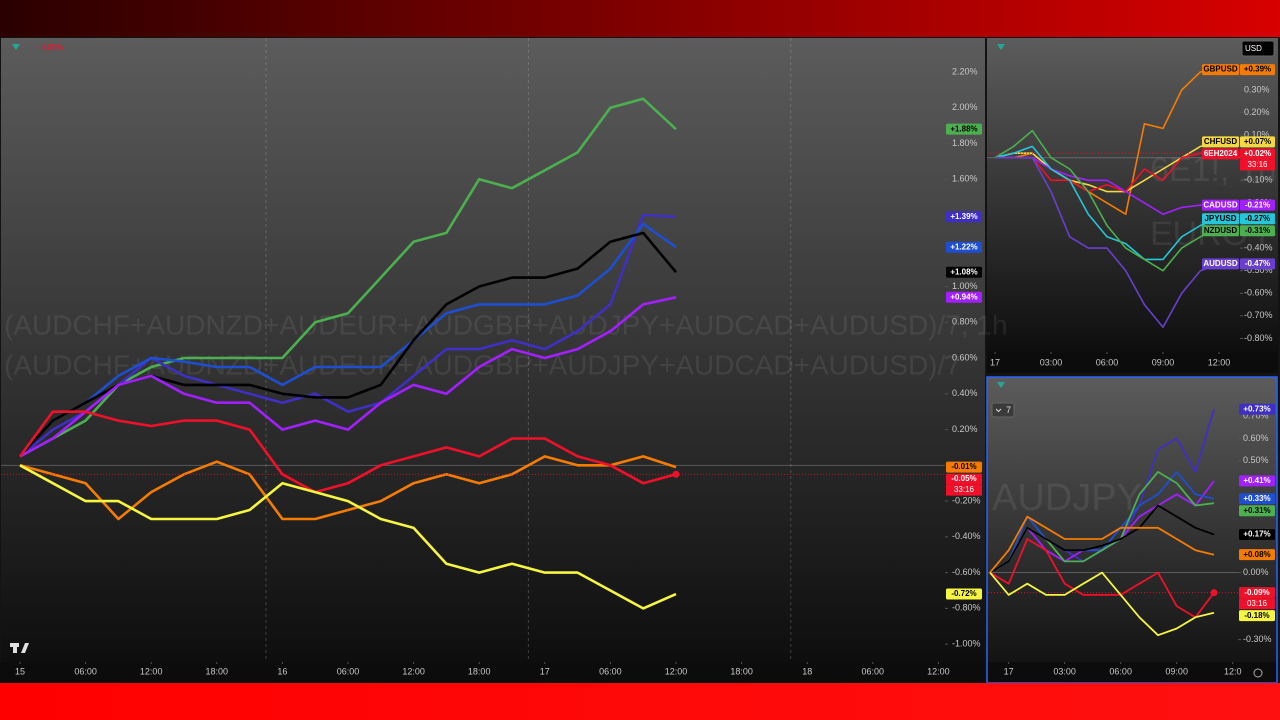 The image size is (1280, 720). What do you see at coordinates (1257, 153) in the screenshot?
I see `value-badge-label: +0.02%` at bounding box center [1257, 153].